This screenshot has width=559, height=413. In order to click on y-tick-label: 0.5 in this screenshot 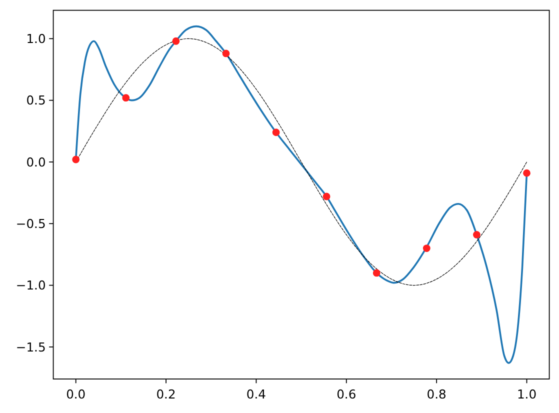, I will do `click(36, 101)`.